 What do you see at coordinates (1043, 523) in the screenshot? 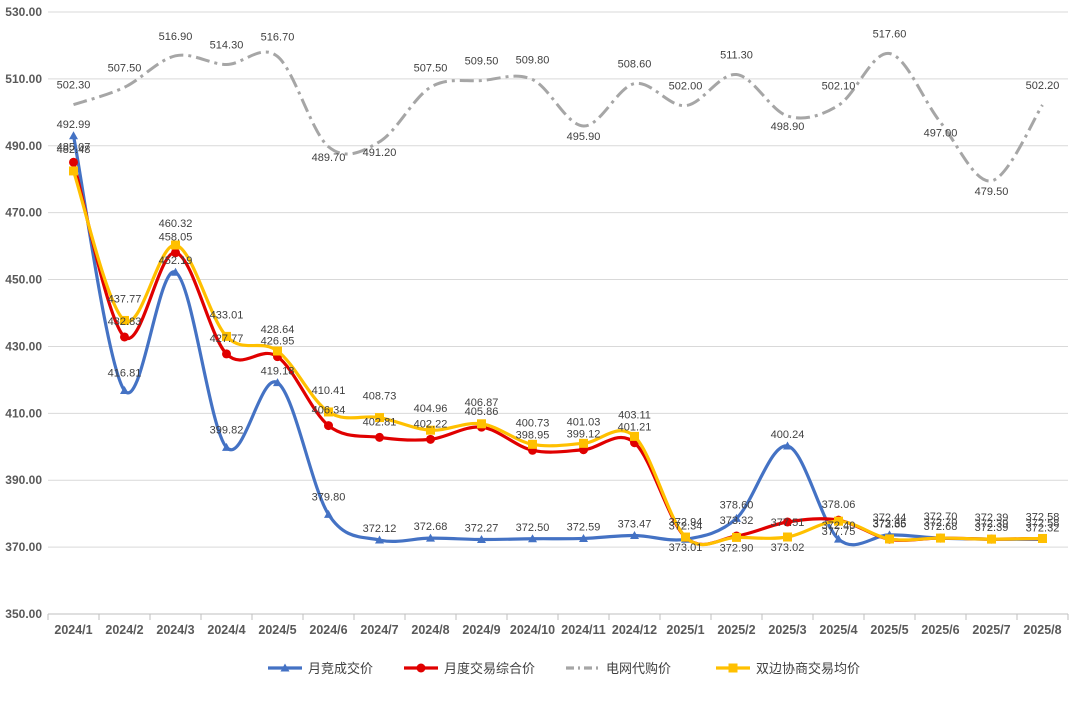
I see `series-1-data-label: 372.58` at bounding box center [1043, 523].